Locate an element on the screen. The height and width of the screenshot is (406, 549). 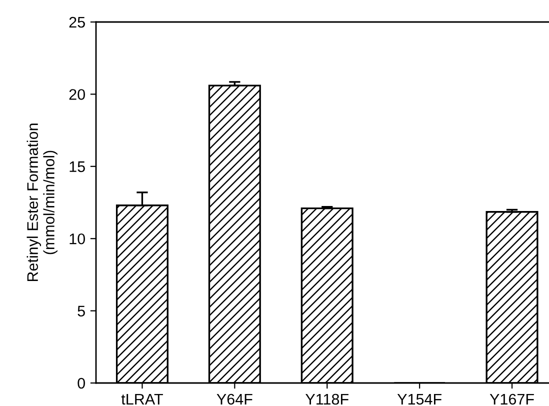
x-tick-label: Y154F is located at coordinates (419, 399).